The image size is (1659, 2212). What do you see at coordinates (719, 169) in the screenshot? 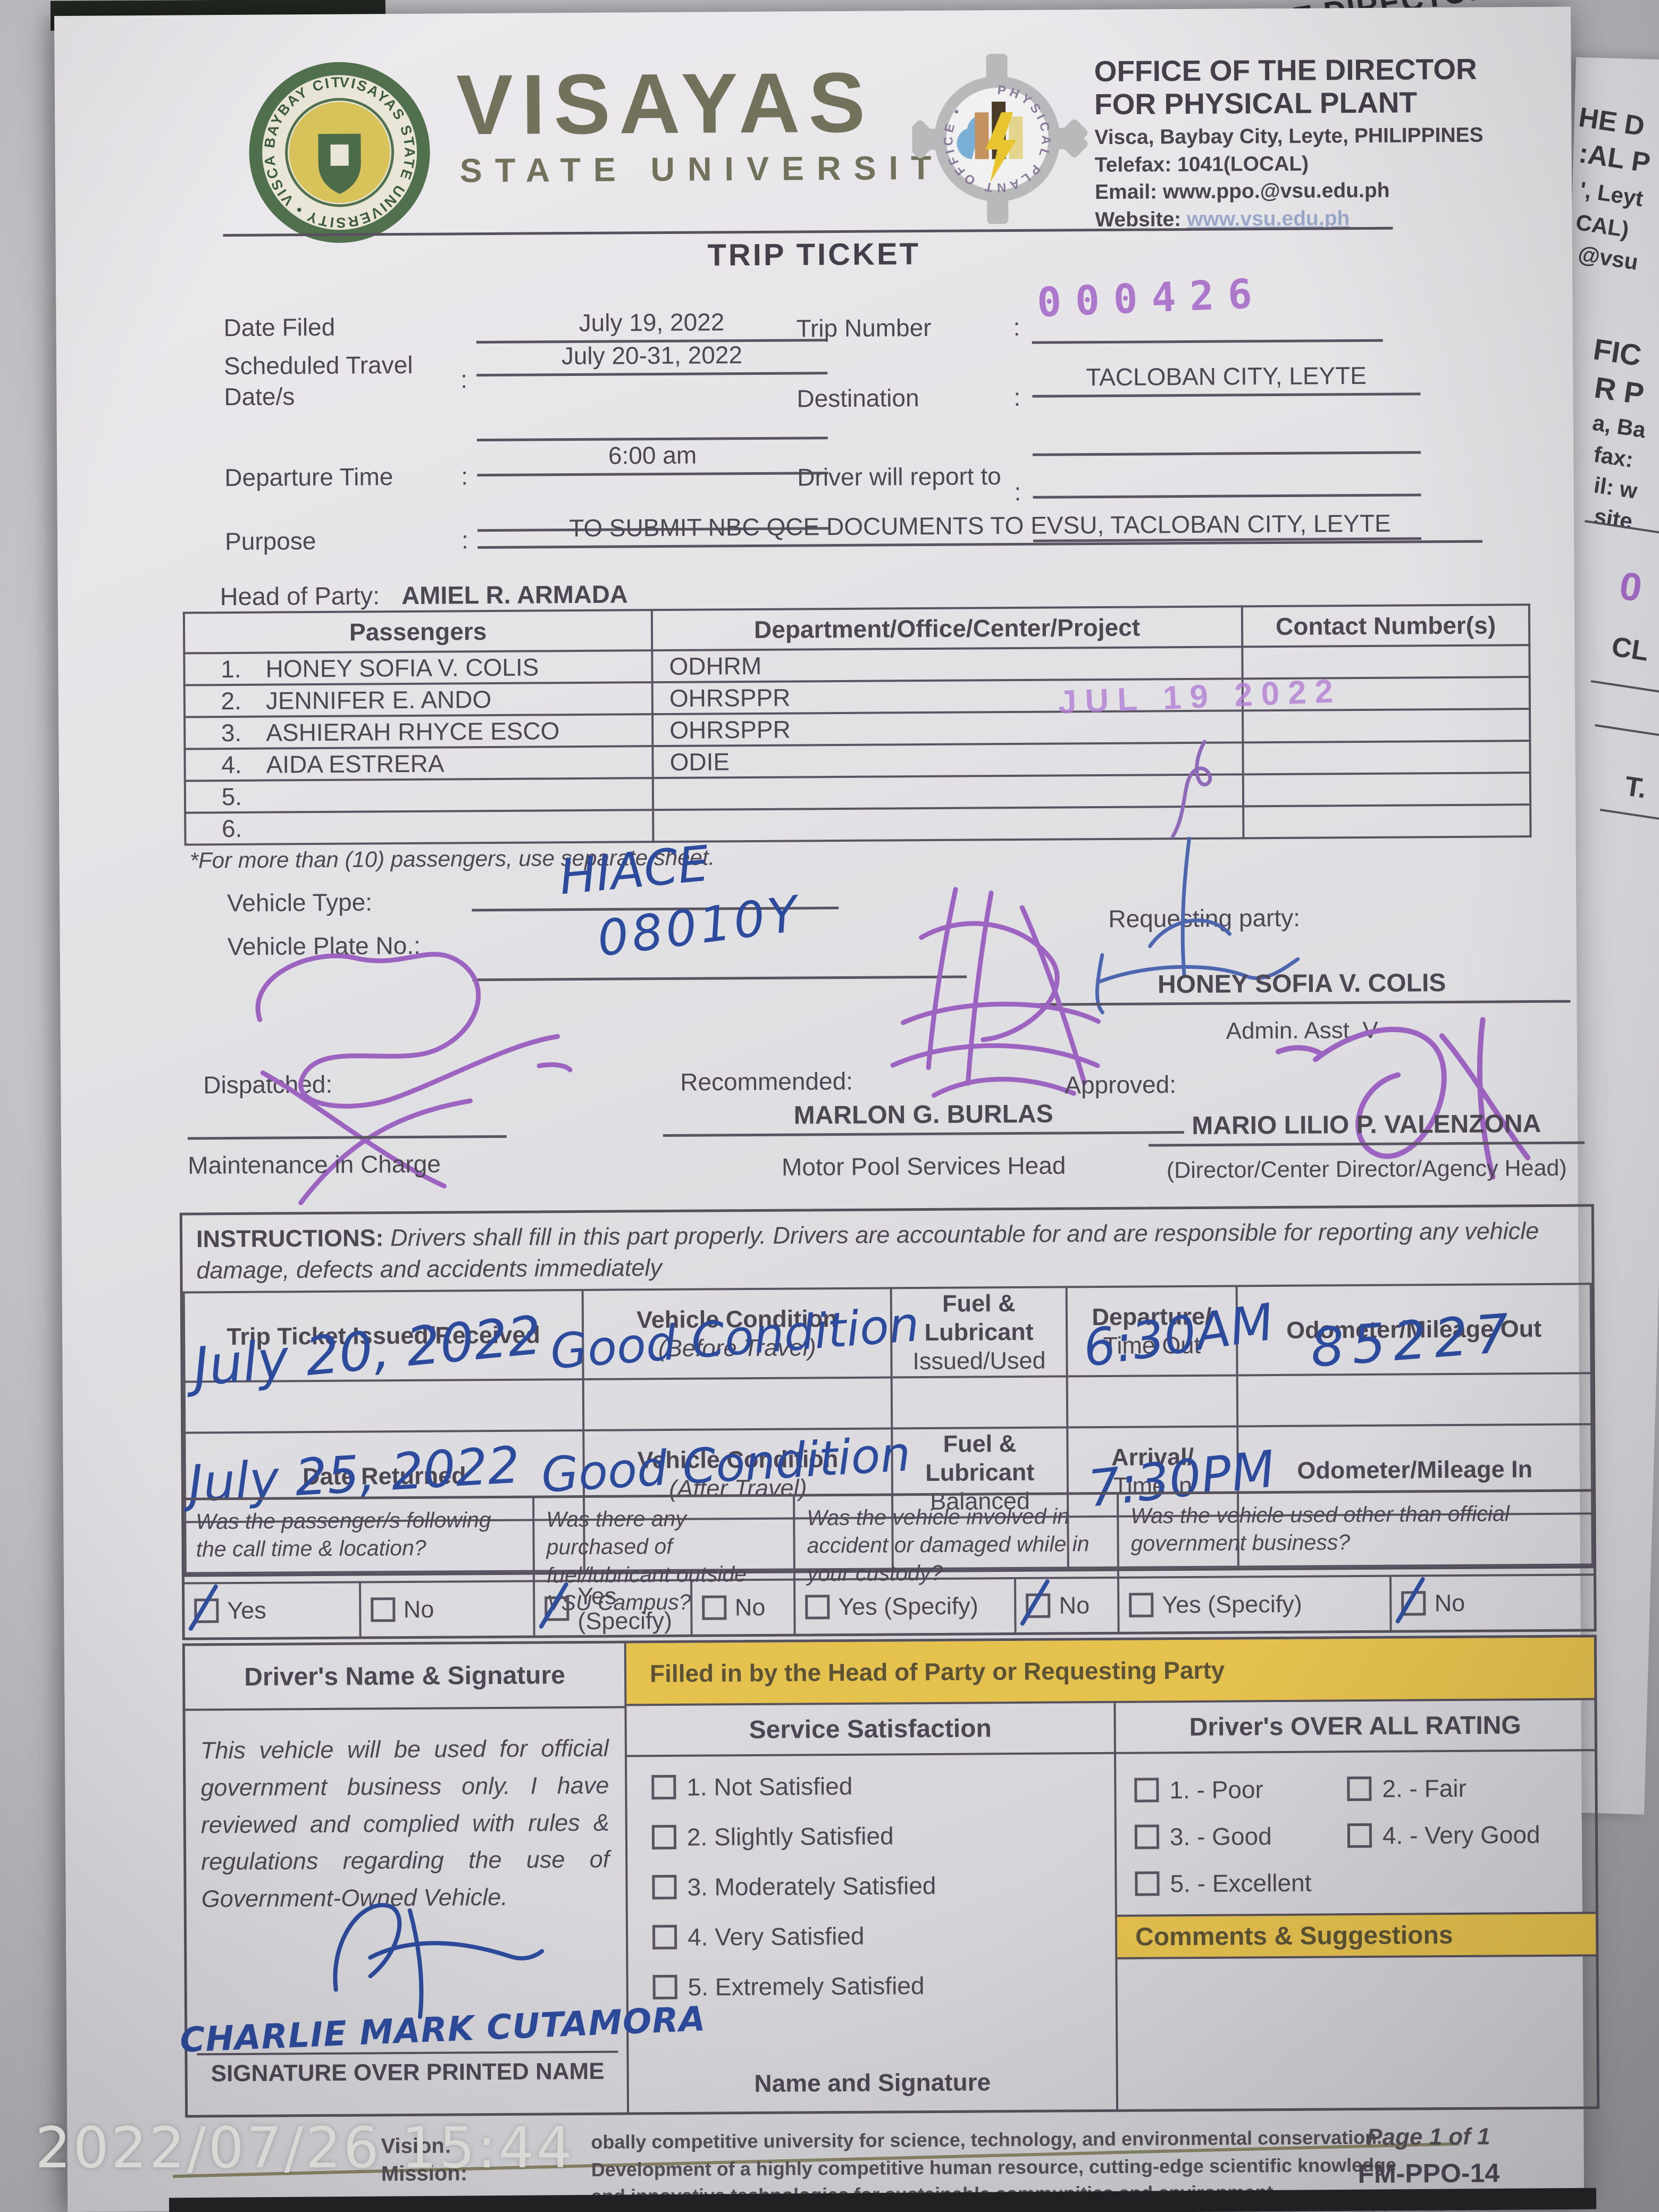
I see `university-subname: STATE UNIVERSITY` at bounding box center [719, 169].